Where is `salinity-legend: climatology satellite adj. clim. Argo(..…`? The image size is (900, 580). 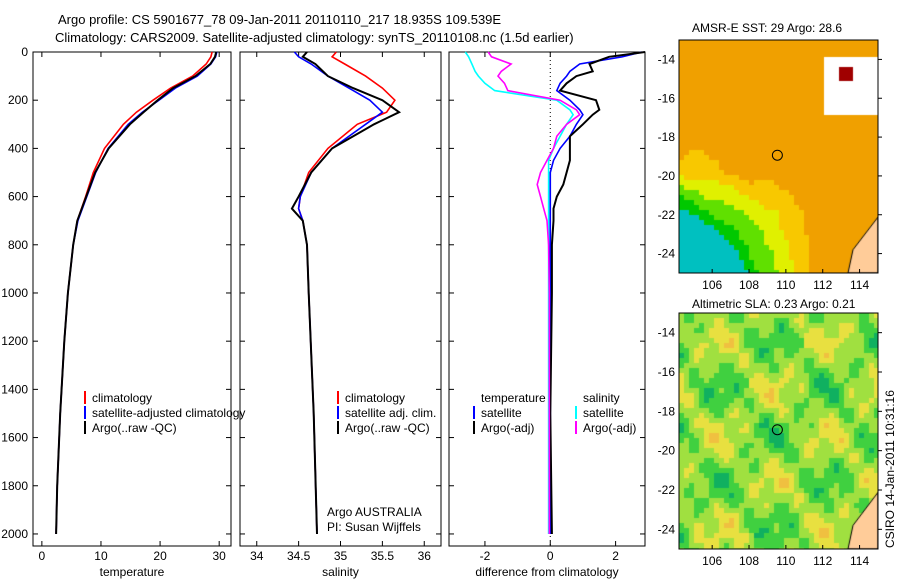
salinity-legend: climatology satellite adj. clim. Argo(..… is located at coordinates (381, 462).